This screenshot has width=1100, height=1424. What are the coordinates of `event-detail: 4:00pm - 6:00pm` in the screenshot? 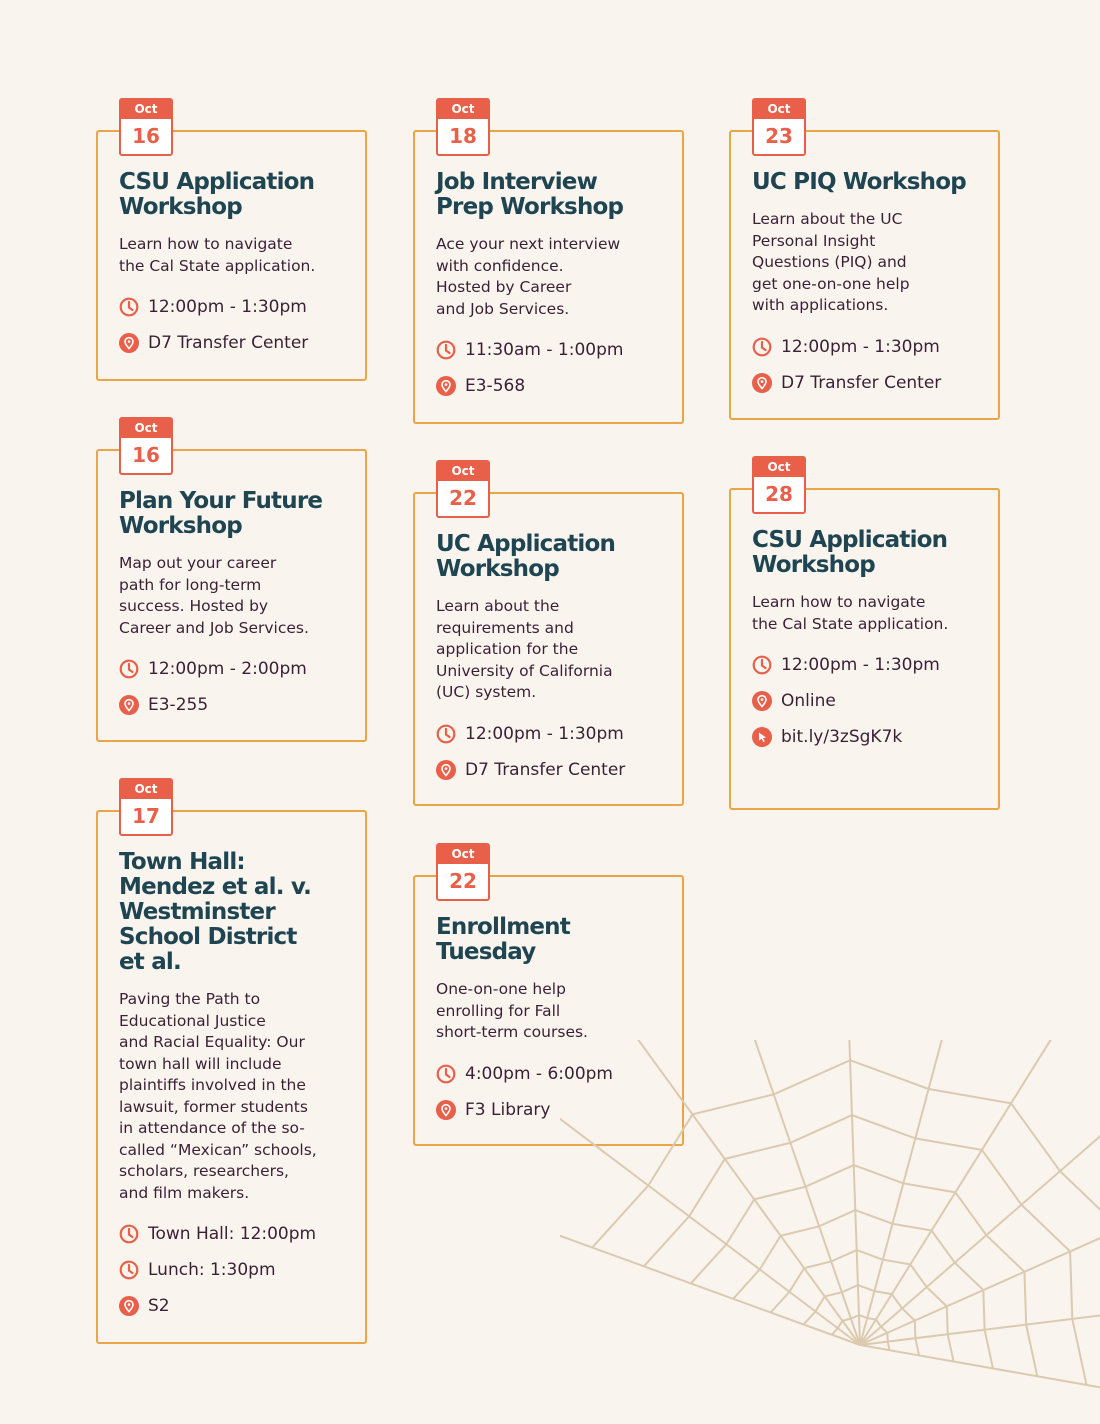 It's located at (552, 1074).